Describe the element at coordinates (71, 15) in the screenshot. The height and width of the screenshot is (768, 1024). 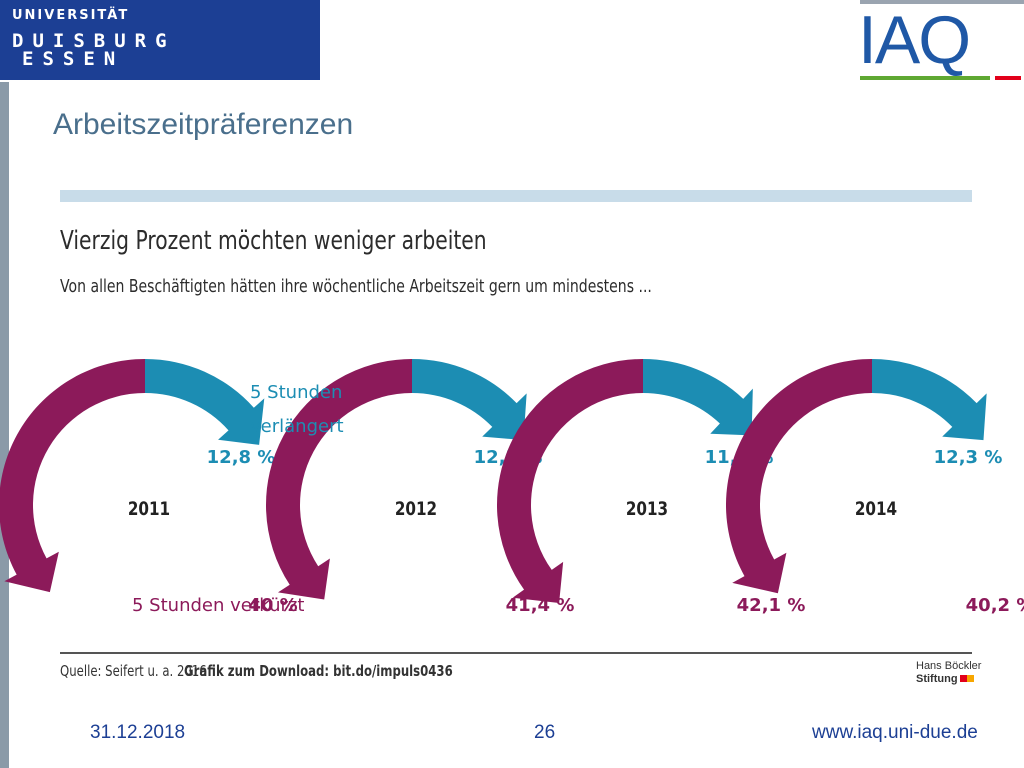
I see `logo-line-1: UNIVERSITÄT` at that location.